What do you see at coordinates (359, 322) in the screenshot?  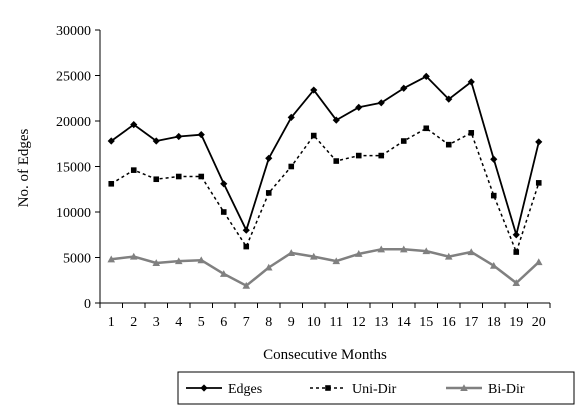 I see `x-tick-label: 12` at bounding box center [359, 322].